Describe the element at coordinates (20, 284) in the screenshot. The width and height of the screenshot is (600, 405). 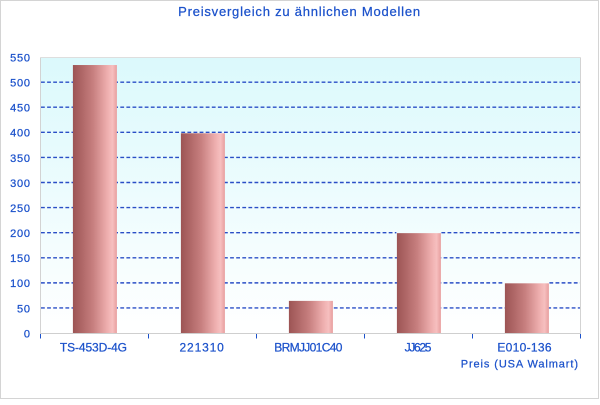
I see `svg-text: 100` at that location.